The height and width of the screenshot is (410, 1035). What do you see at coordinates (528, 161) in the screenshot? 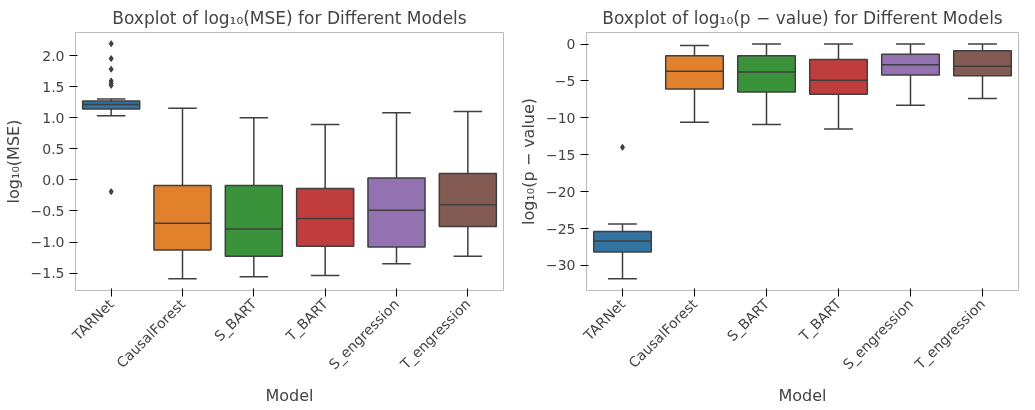
I see `y-axis-title: log₁₀(p − value)` at bounding box center [528, 161].